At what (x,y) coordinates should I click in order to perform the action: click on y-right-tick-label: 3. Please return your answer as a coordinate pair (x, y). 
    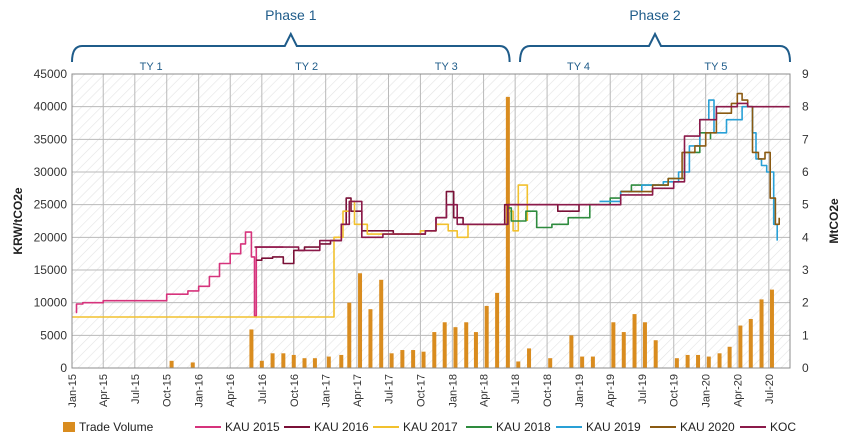
    Looking at the image, I should click on (805, 270).